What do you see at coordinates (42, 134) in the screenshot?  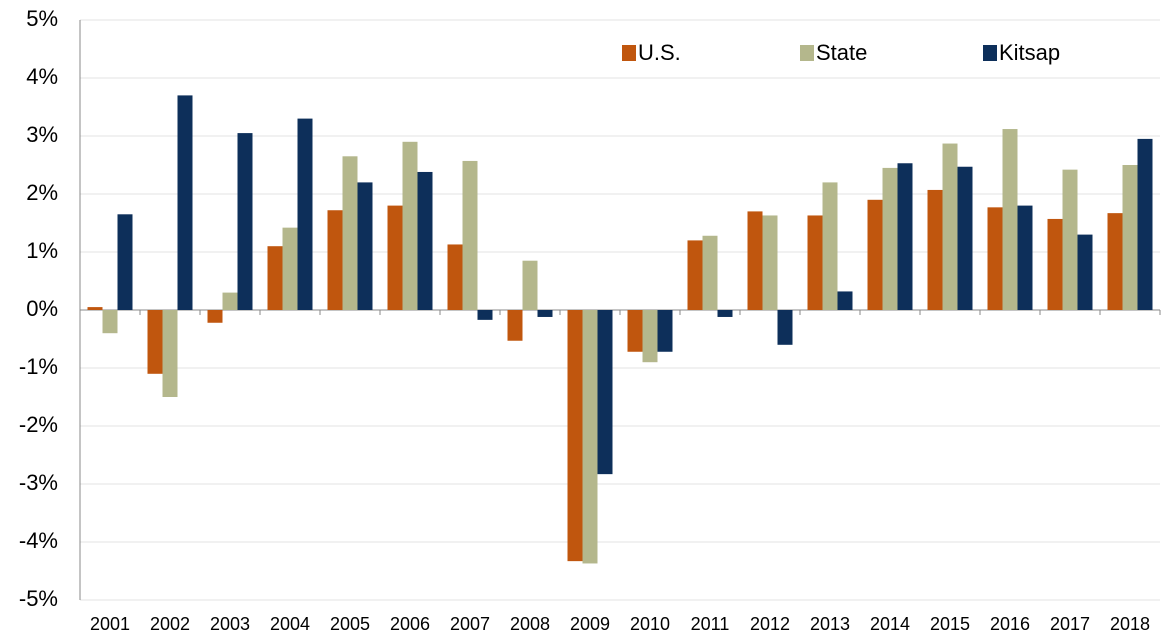 I see `y-tick-label: 3%` at bounding box center [42, 134].